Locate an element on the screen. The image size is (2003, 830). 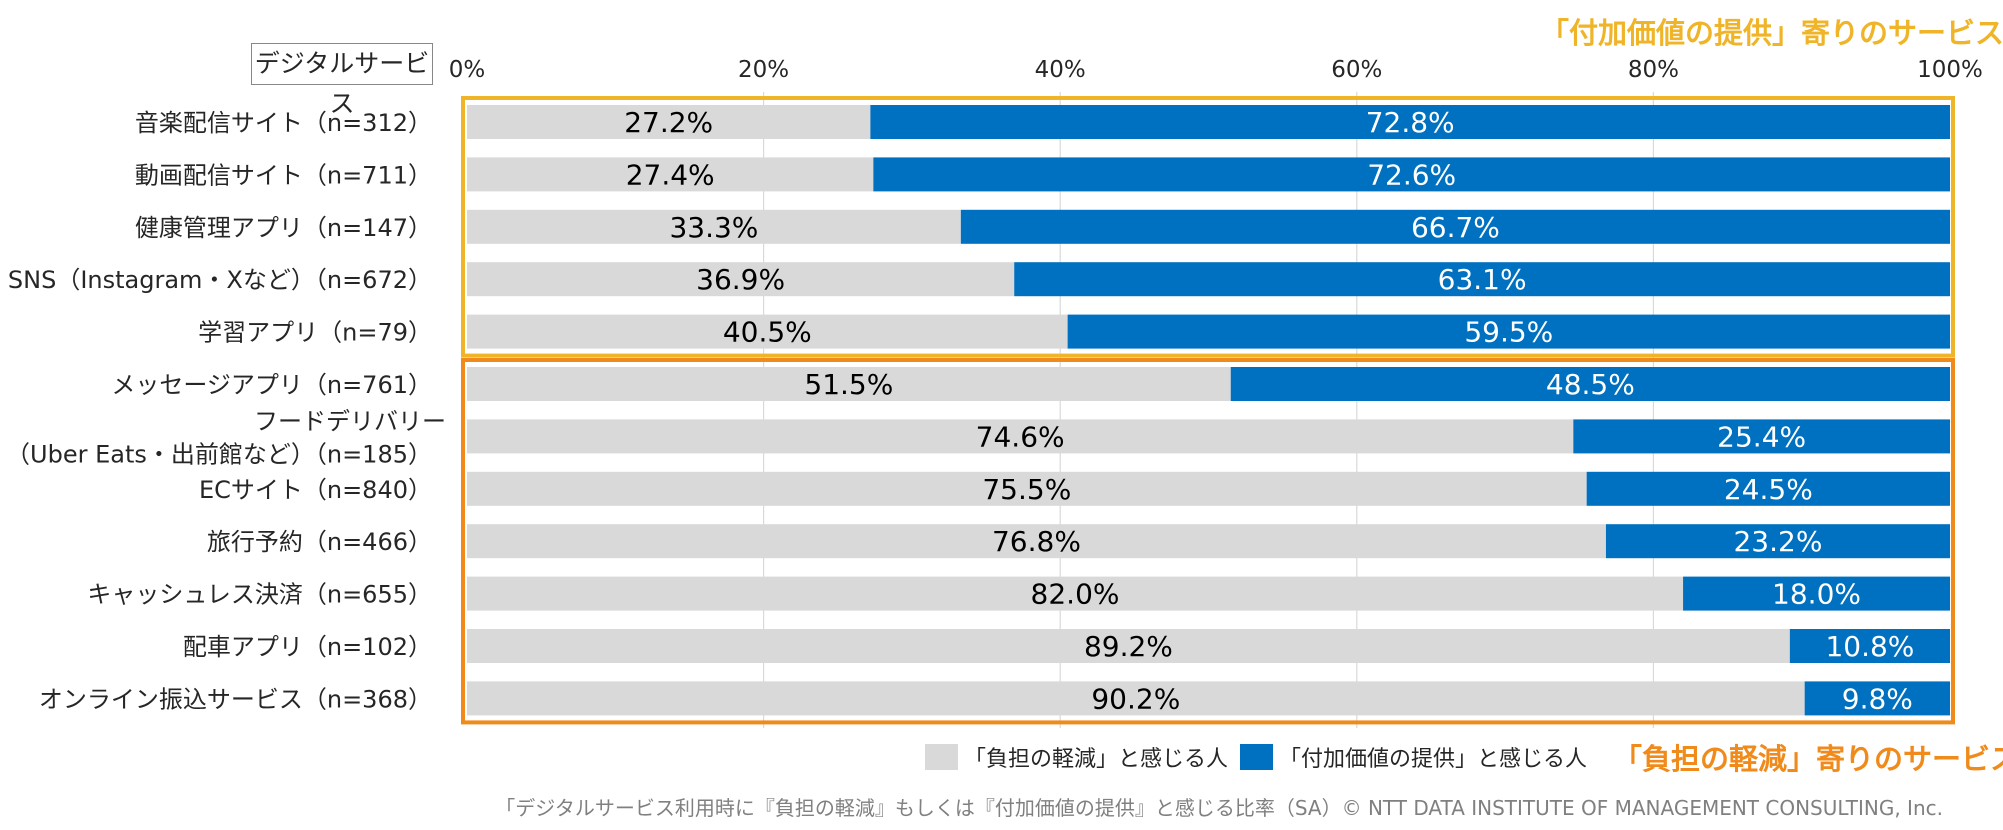
data-label-value: 24.5% is located at coordinates (1768, 489).